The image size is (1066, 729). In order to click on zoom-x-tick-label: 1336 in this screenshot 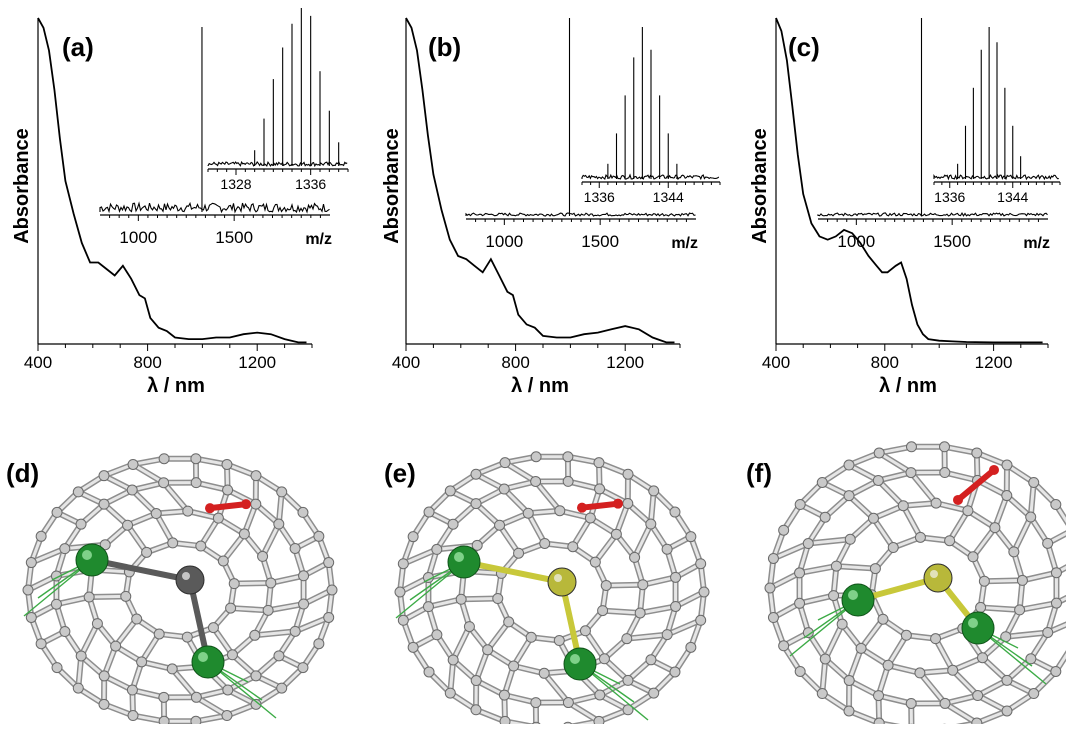, I will do `click(599, 197)`.